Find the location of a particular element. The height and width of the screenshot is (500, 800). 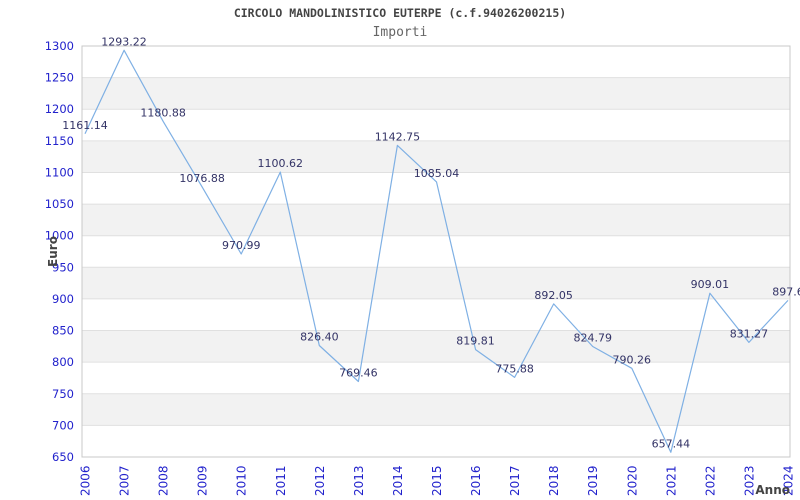

y-tick-label: 700 is located at coordinates (63, 425).